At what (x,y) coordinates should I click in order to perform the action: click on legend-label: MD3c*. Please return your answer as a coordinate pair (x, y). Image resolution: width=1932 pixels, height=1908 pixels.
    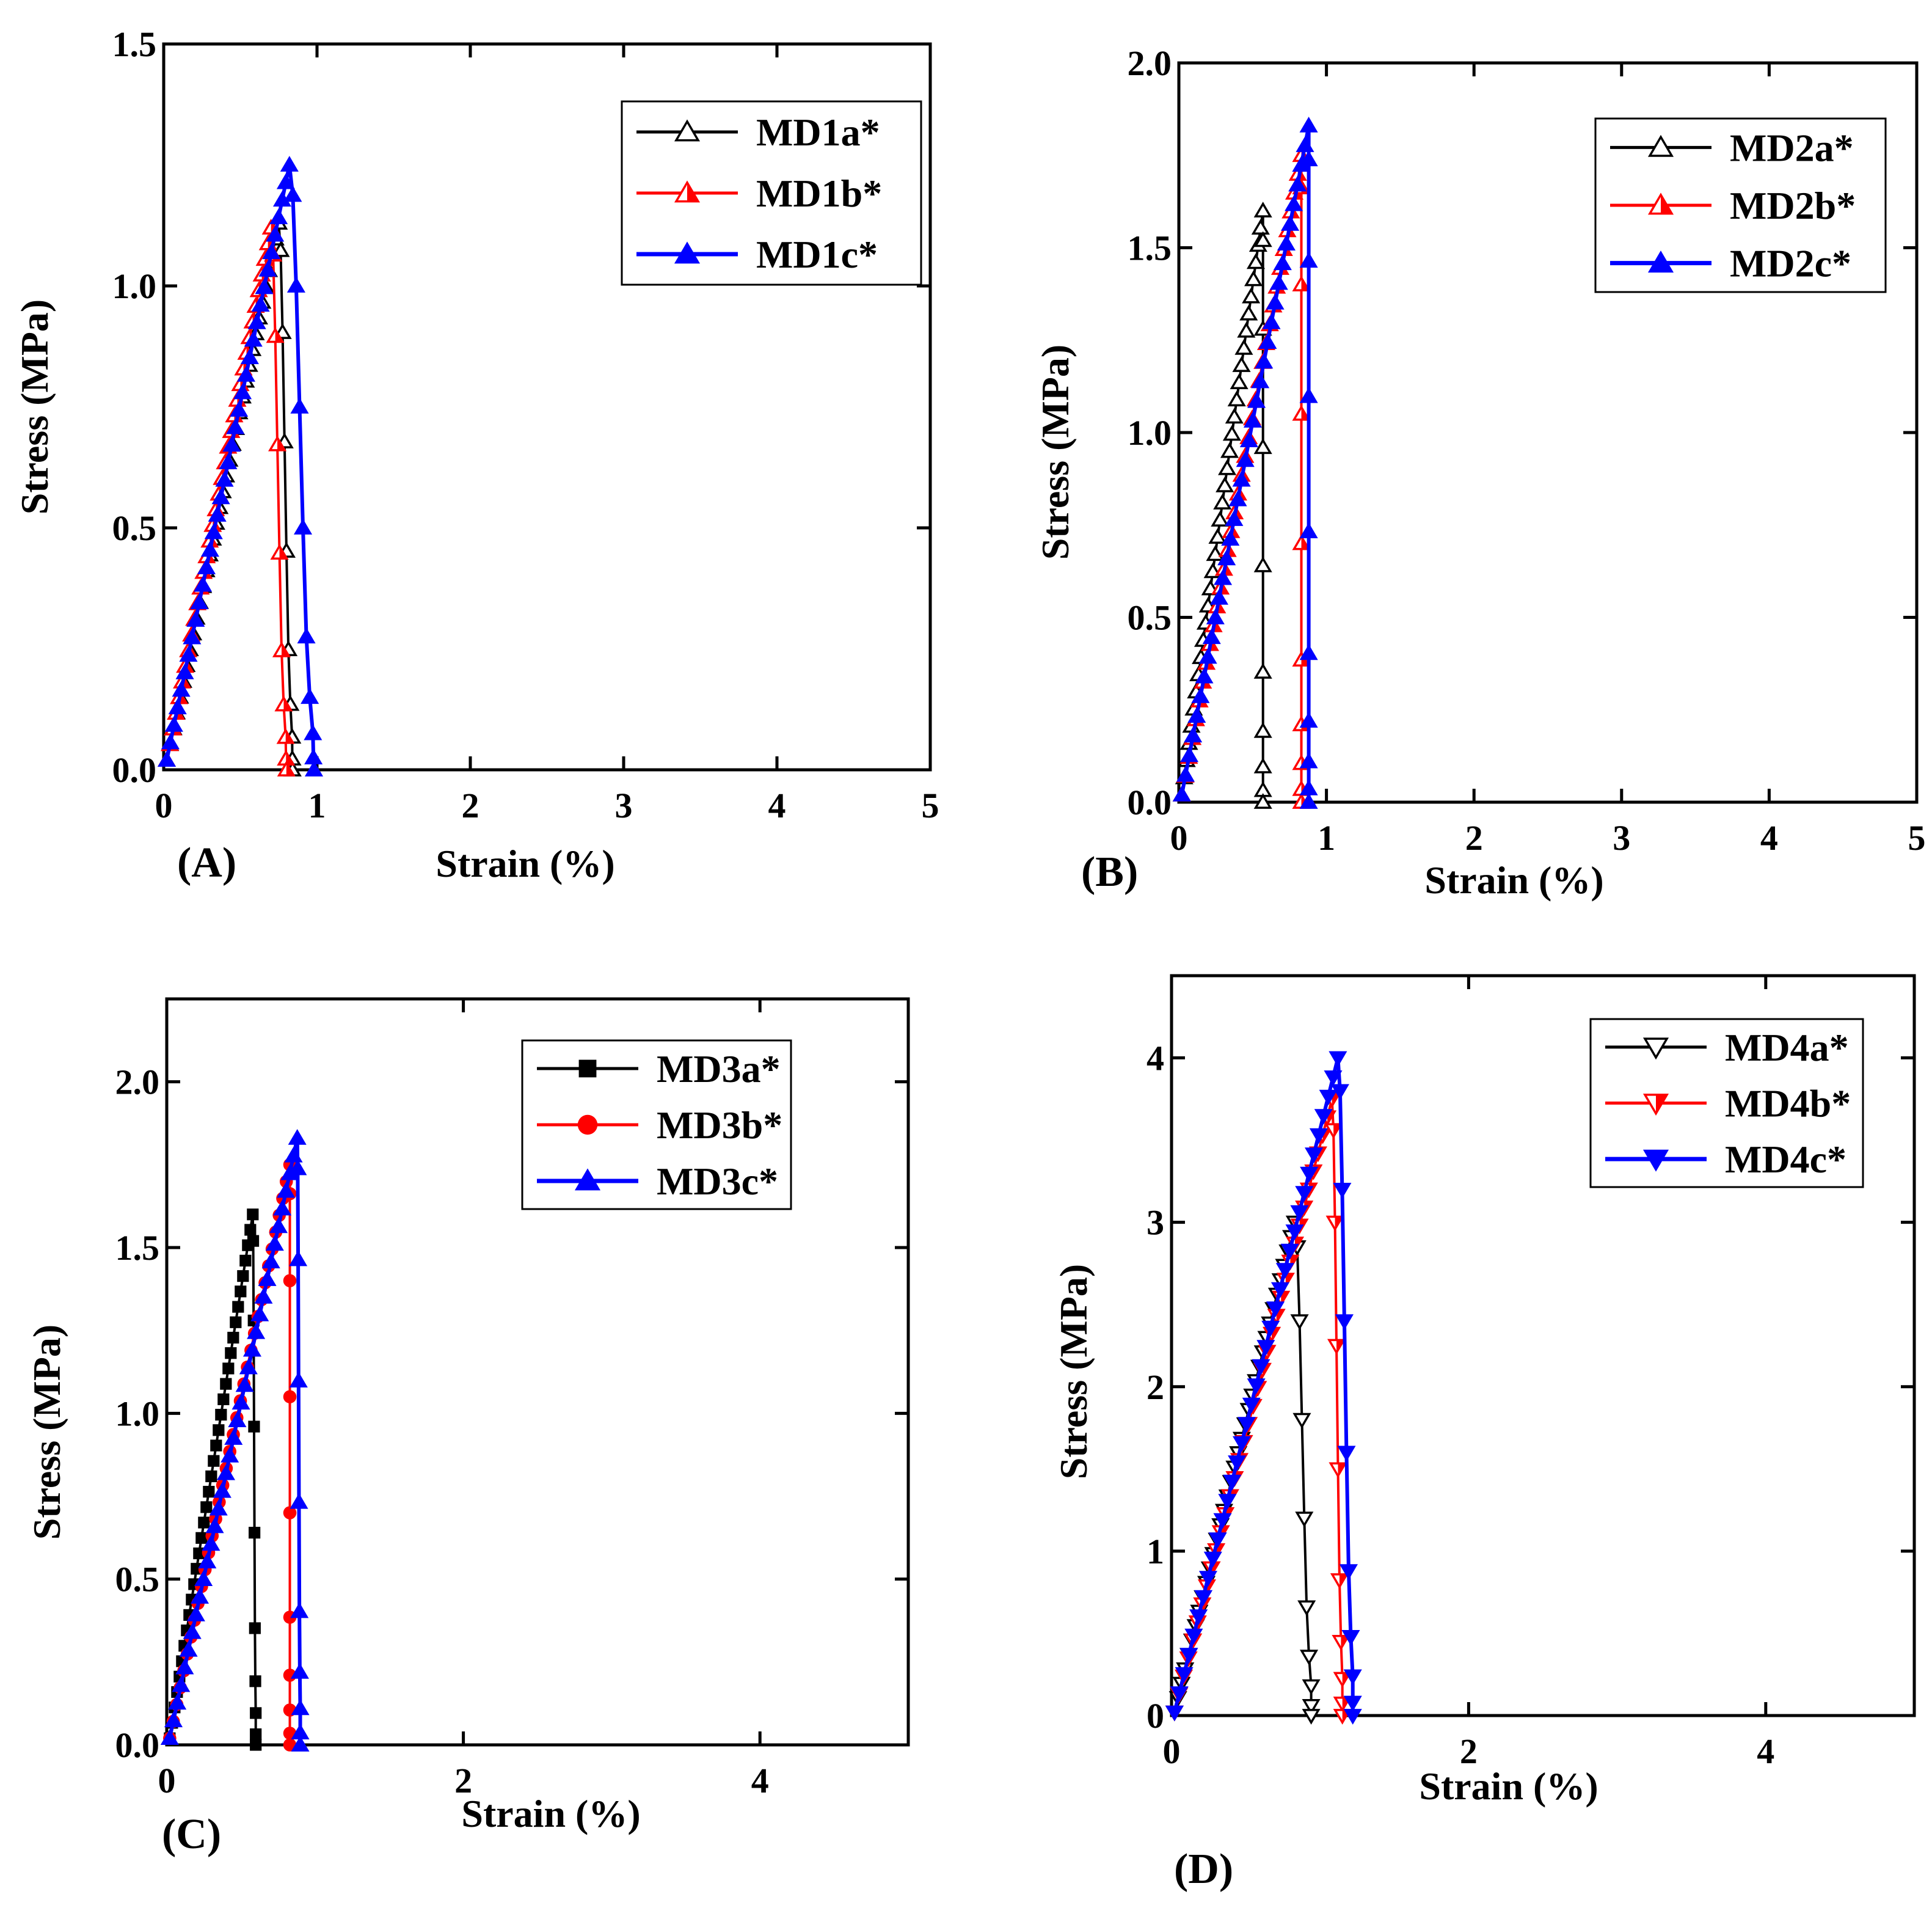
    Looking at the image, I should click on (717, 1181).